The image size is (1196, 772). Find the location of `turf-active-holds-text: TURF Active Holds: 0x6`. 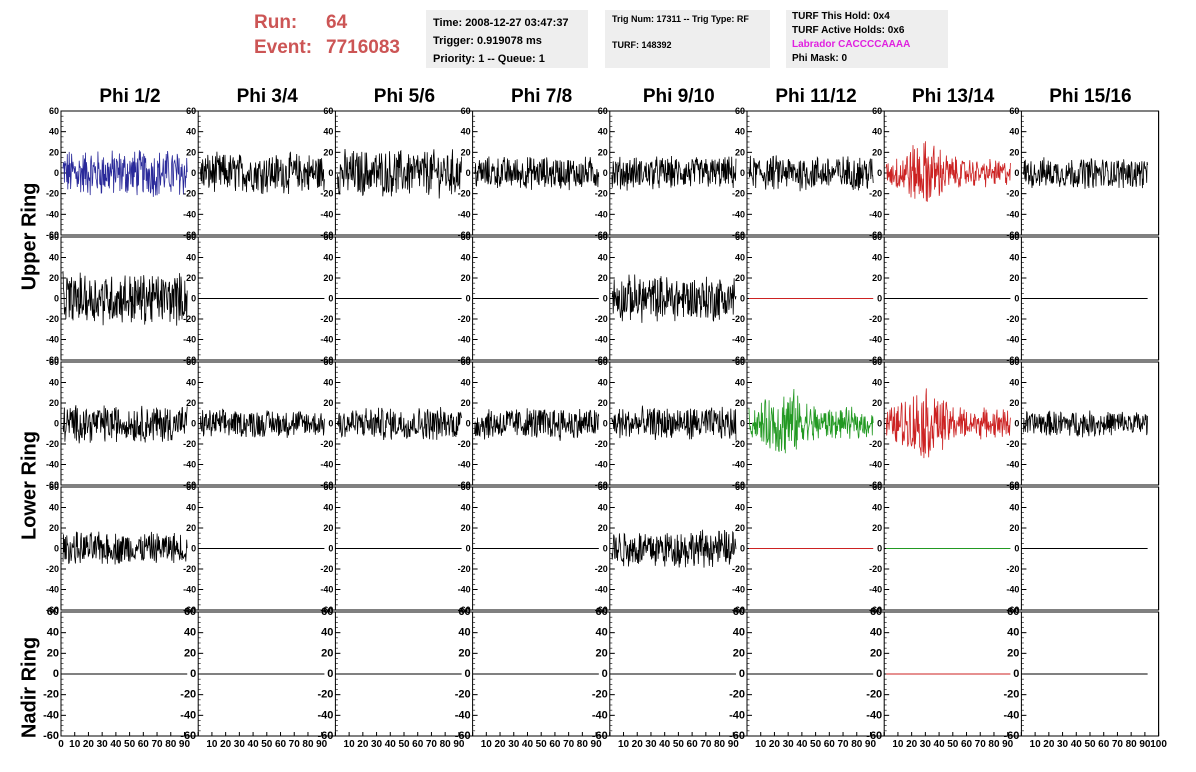

turf-active-holds-text: TURF Active Holds: 0x6 is located at coordinates (848, 30).